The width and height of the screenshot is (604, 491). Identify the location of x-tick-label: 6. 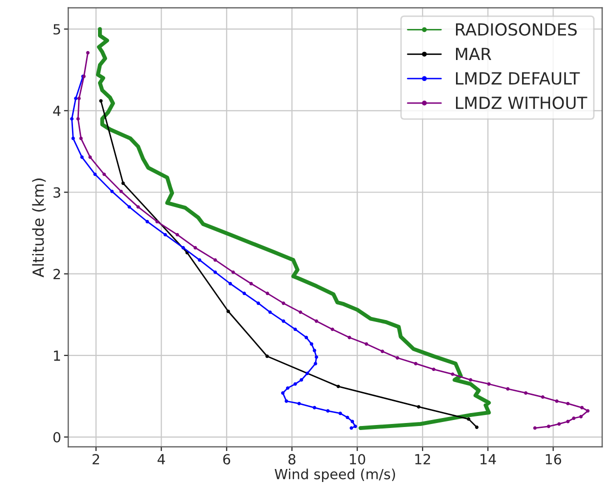
(226, 459).